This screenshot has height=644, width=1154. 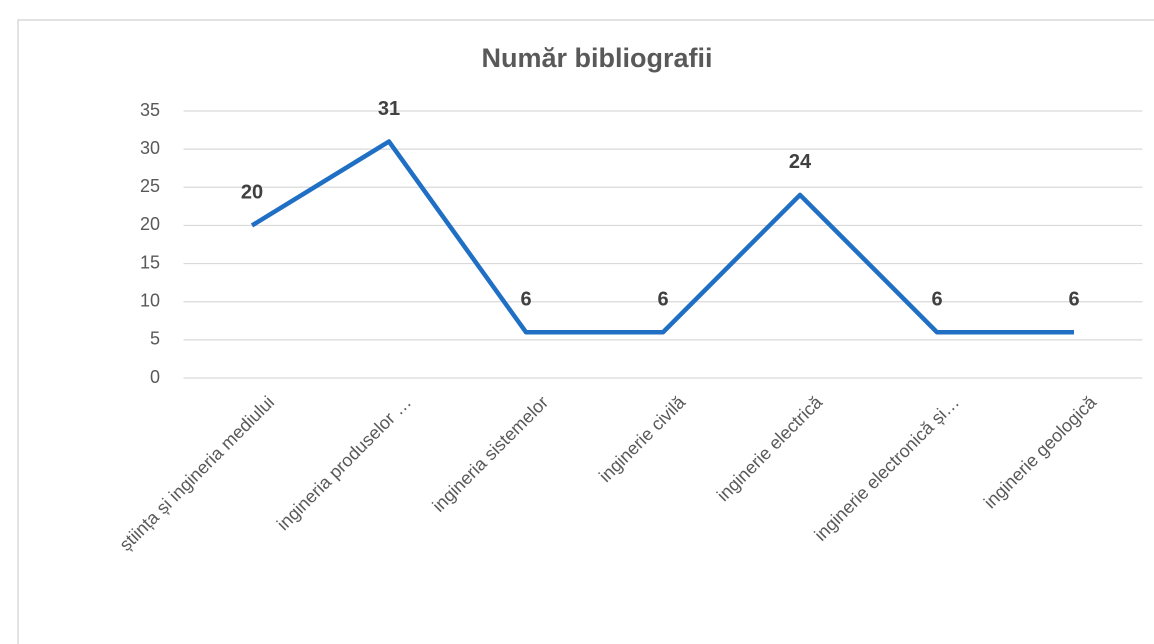 I want to click on y-tick-label: 10, so click(x=150, y=300).